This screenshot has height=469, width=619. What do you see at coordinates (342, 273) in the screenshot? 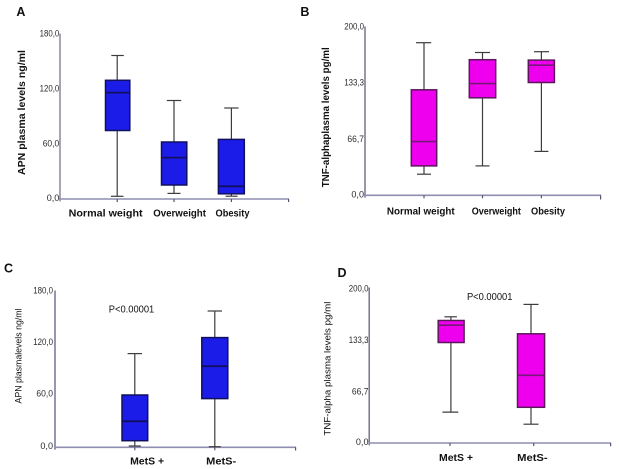
I see `svg-text: D` at bounding box center [342, 273].